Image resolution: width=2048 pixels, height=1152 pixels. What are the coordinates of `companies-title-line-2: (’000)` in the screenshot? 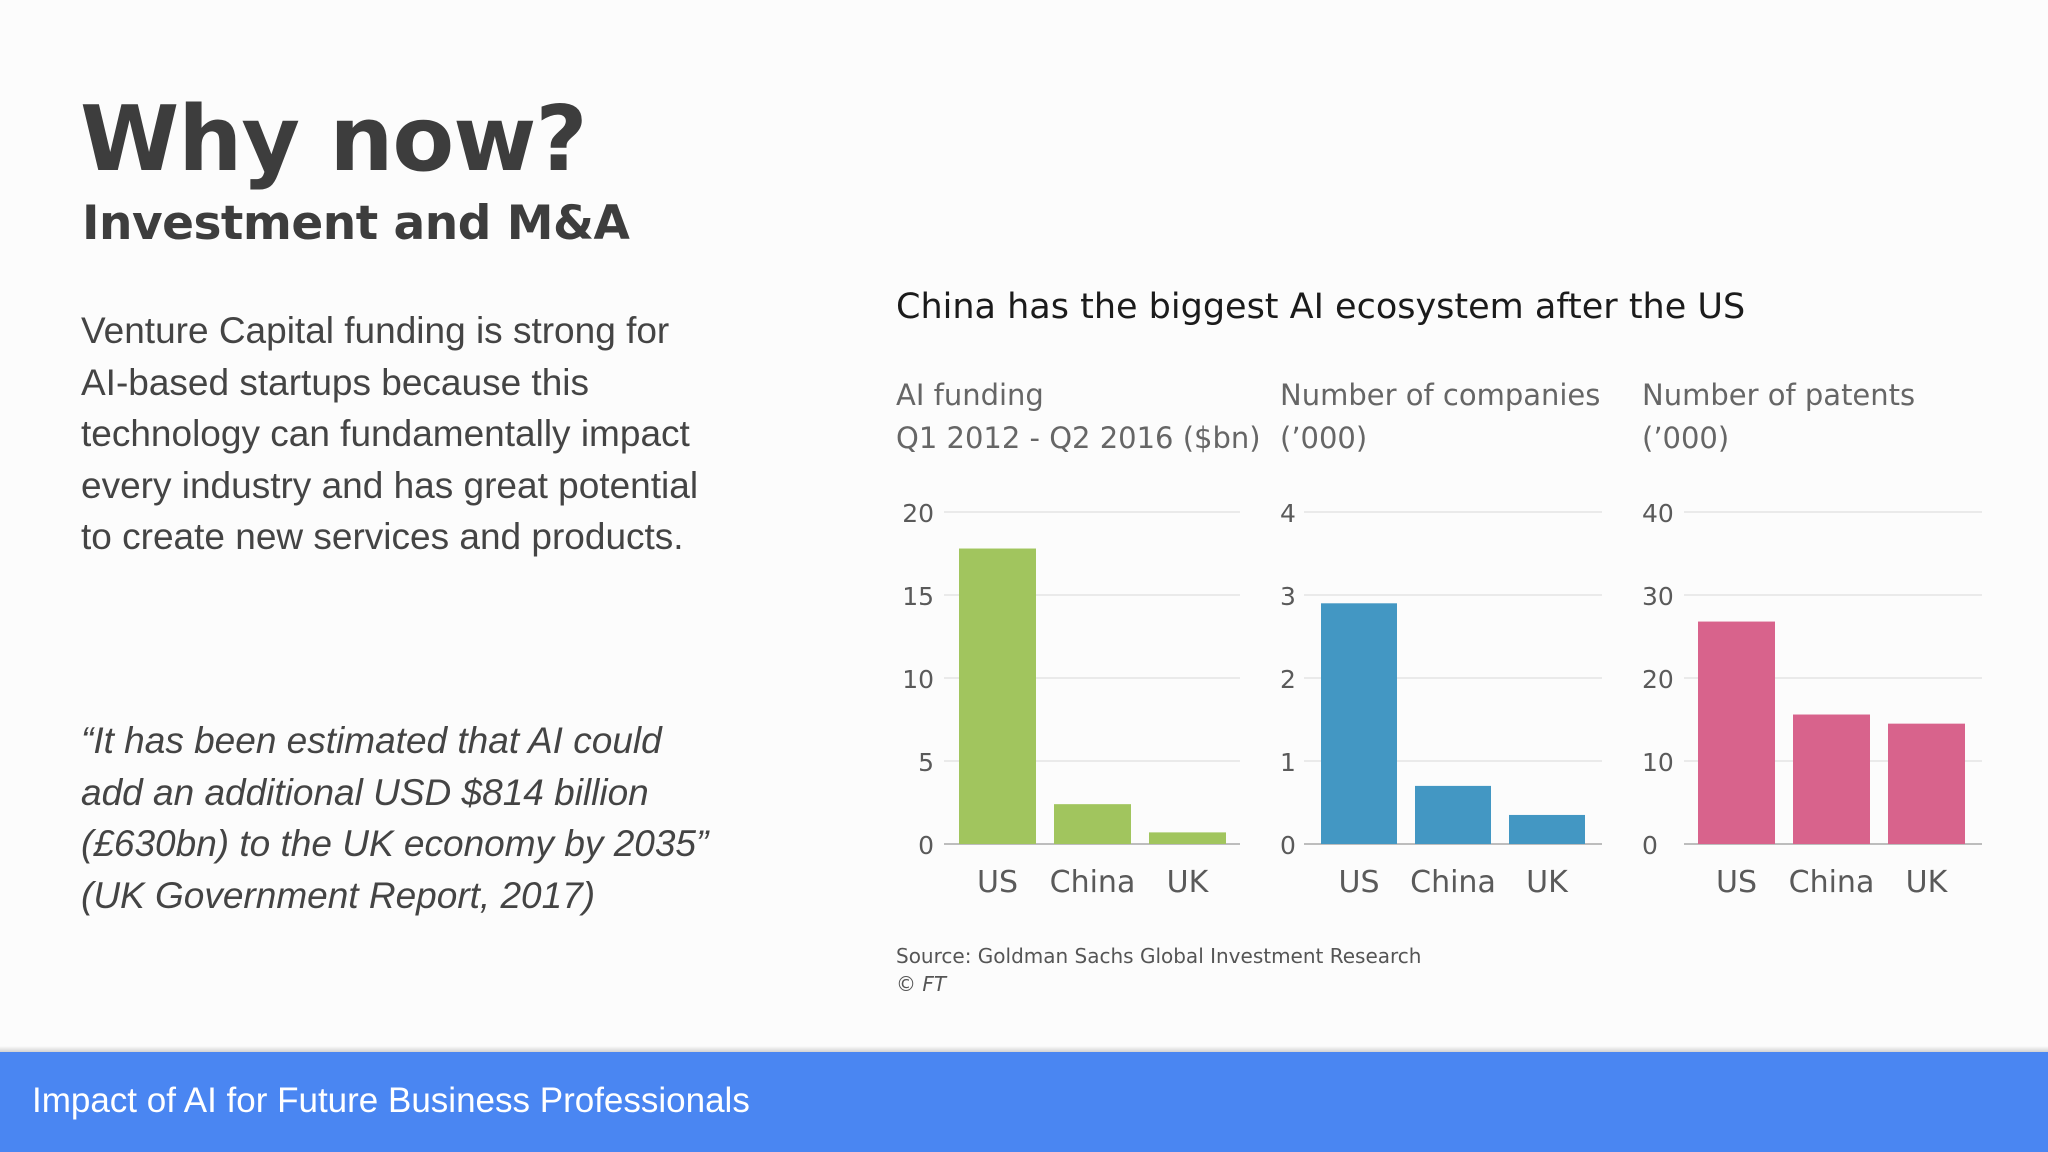 It's located at (1324, 438).